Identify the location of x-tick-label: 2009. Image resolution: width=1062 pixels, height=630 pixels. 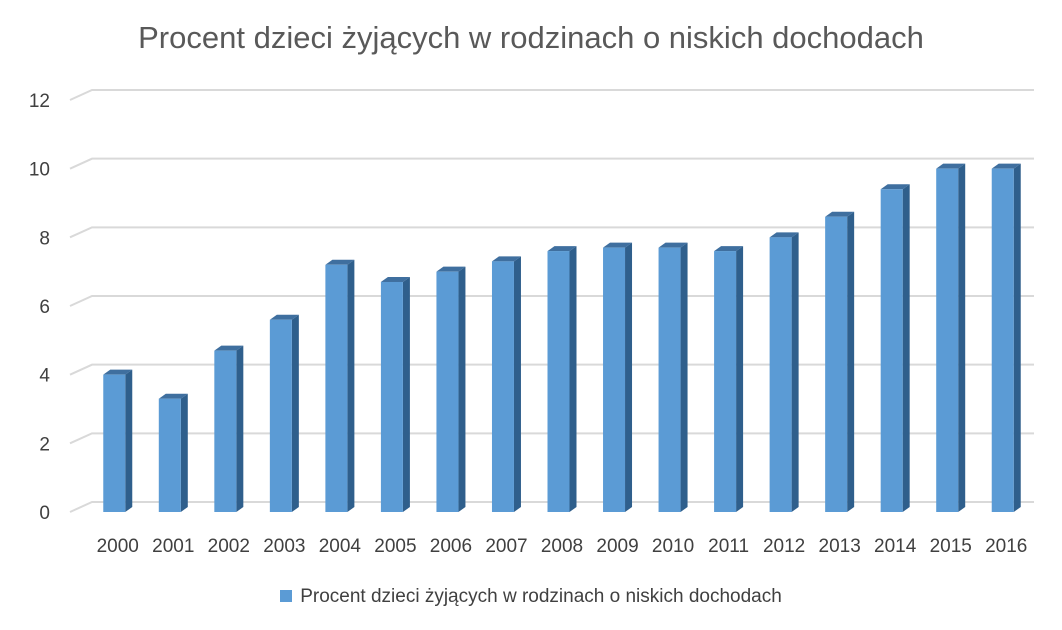
(617, 546).